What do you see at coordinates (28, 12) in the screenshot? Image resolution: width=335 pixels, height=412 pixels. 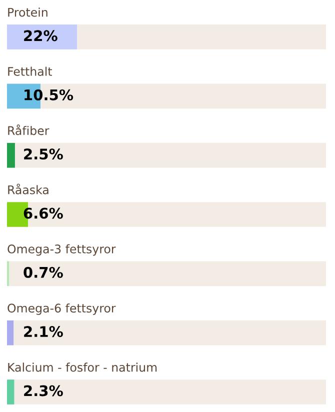 I see `y-tick-label: Protein` at bounding box center [28, 12].